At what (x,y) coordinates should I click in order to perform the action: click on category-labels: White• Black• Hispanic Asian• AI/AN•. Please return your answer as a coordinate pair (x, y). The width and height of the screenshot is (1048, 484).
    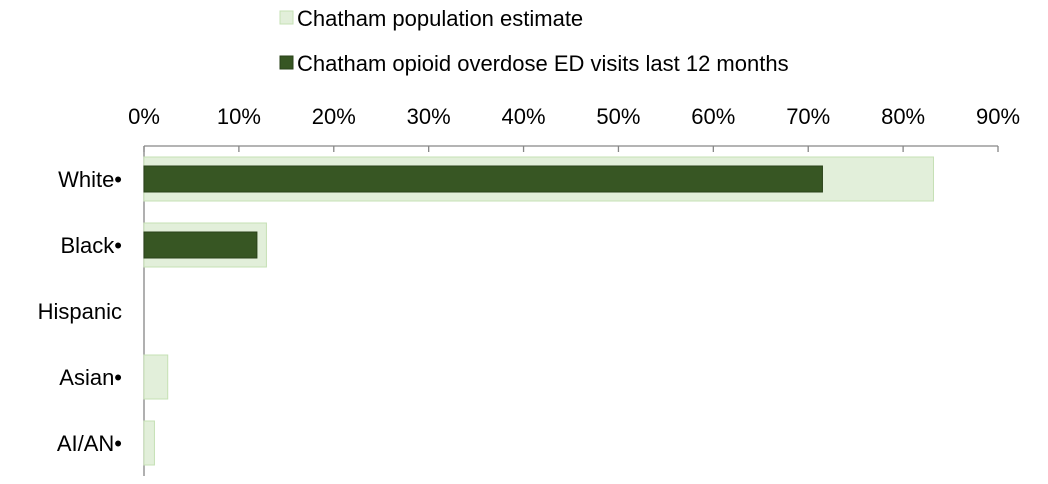
    Looking at the image, I should click on (80, 311).